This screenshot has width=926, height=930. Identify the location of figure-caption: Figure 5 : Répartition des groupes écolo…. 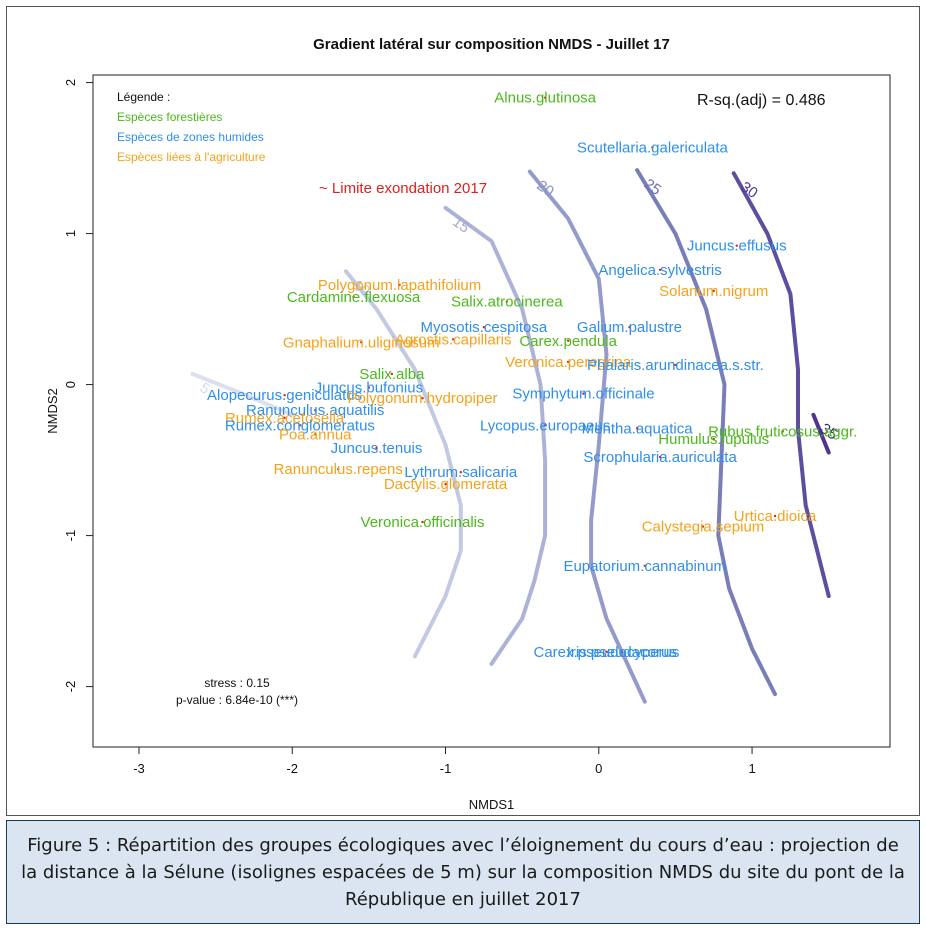
(463, 872).